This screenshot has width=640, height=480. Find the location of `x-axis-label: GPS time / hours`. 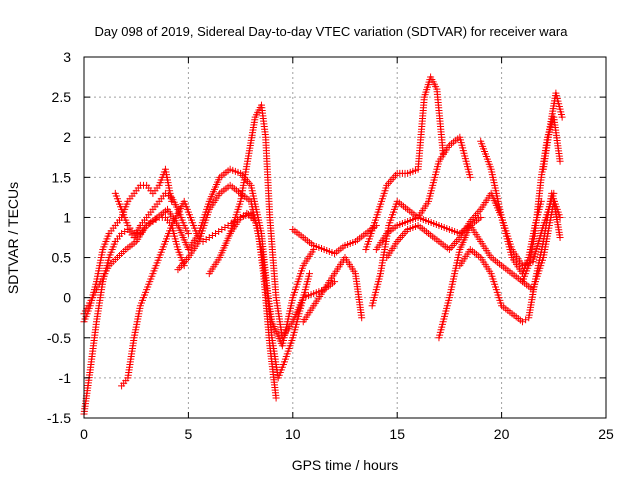

x-axis-label: GPS time / hours is located at coordinates (345, 465).